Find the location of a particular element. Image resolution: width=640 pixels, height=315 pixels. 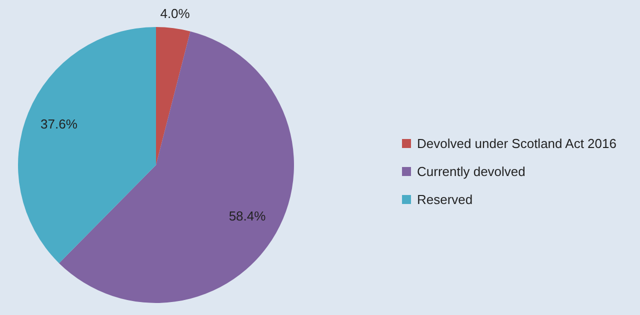

data-label: 58.4% is located at coordinates (247, 216).